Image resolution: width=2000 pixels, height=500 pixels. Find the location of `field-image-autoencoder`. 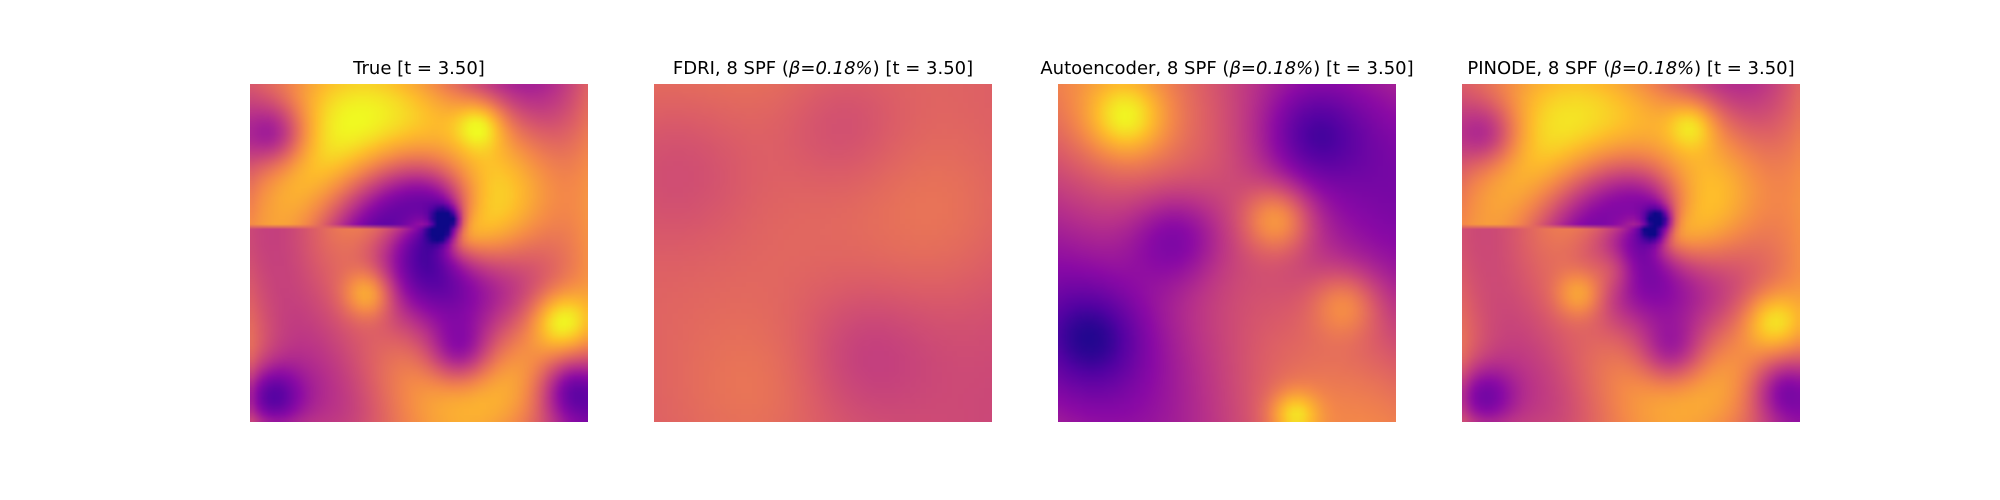

field-image-autoencoder is located at coordinates (1227, 253).